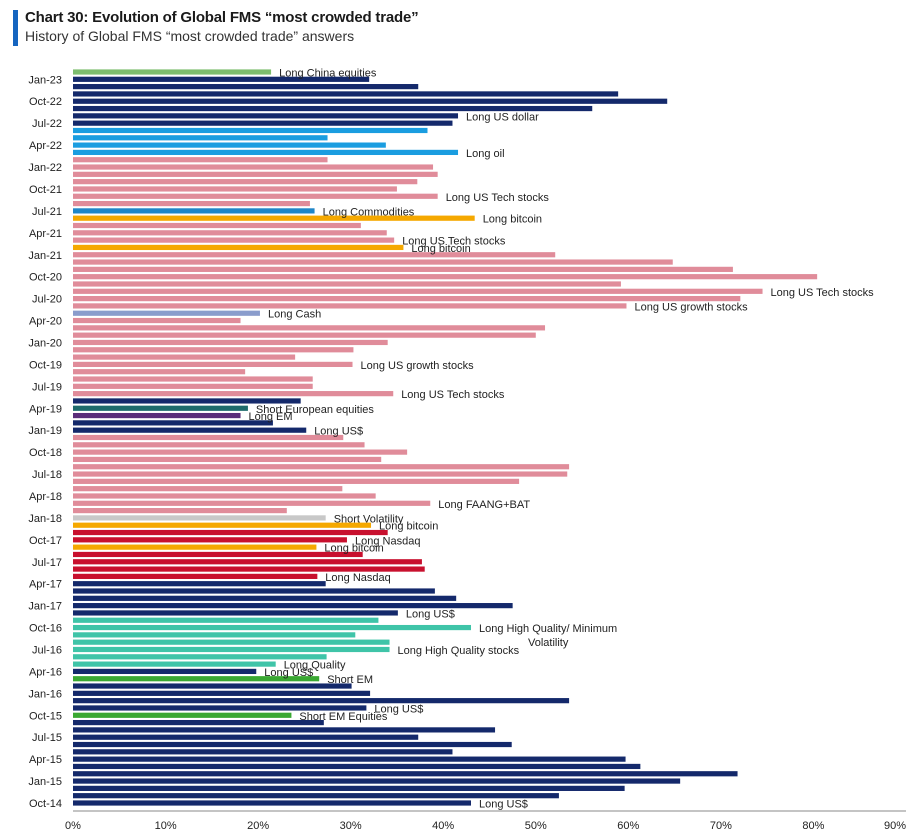  What do you see at coordinates (430, 614) in the screenshot?
I see `annotation-74: Long US$` at bounding box center [430, 614].